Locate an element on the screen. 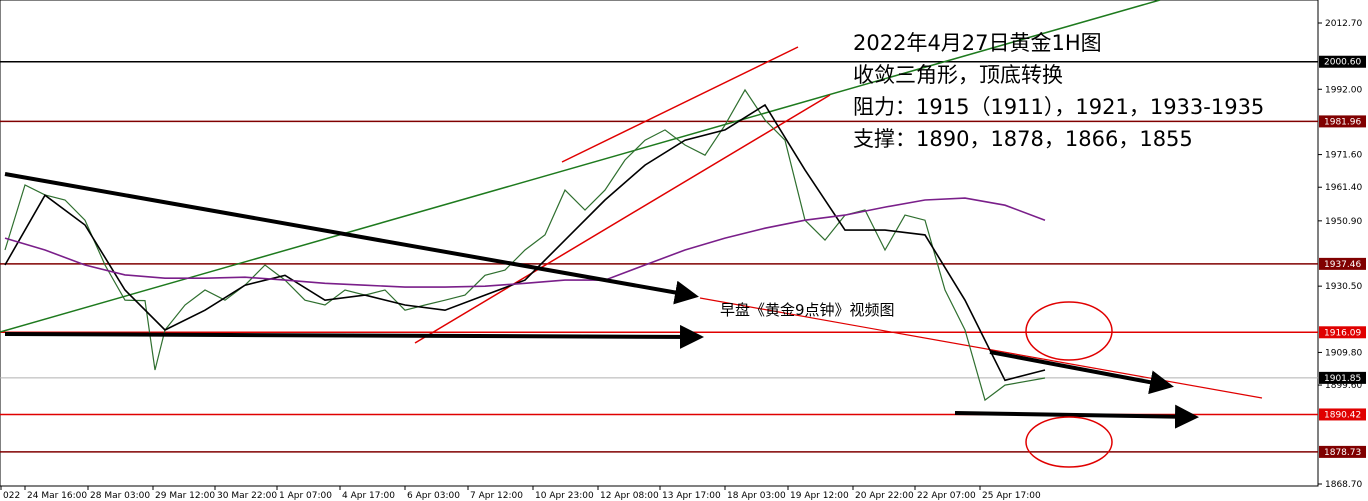 The height and width of the screenshot is (501, 1368). title-line: 2022年4月27日黄金1H图 is located at coordinates (977, 43).